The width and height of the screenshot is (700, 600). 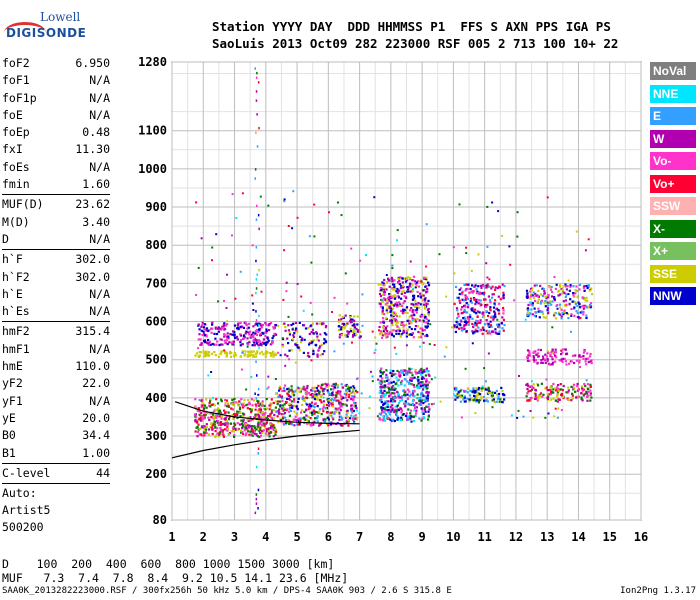 I want to click on param-name: yF1, so click(x=12, y=400).